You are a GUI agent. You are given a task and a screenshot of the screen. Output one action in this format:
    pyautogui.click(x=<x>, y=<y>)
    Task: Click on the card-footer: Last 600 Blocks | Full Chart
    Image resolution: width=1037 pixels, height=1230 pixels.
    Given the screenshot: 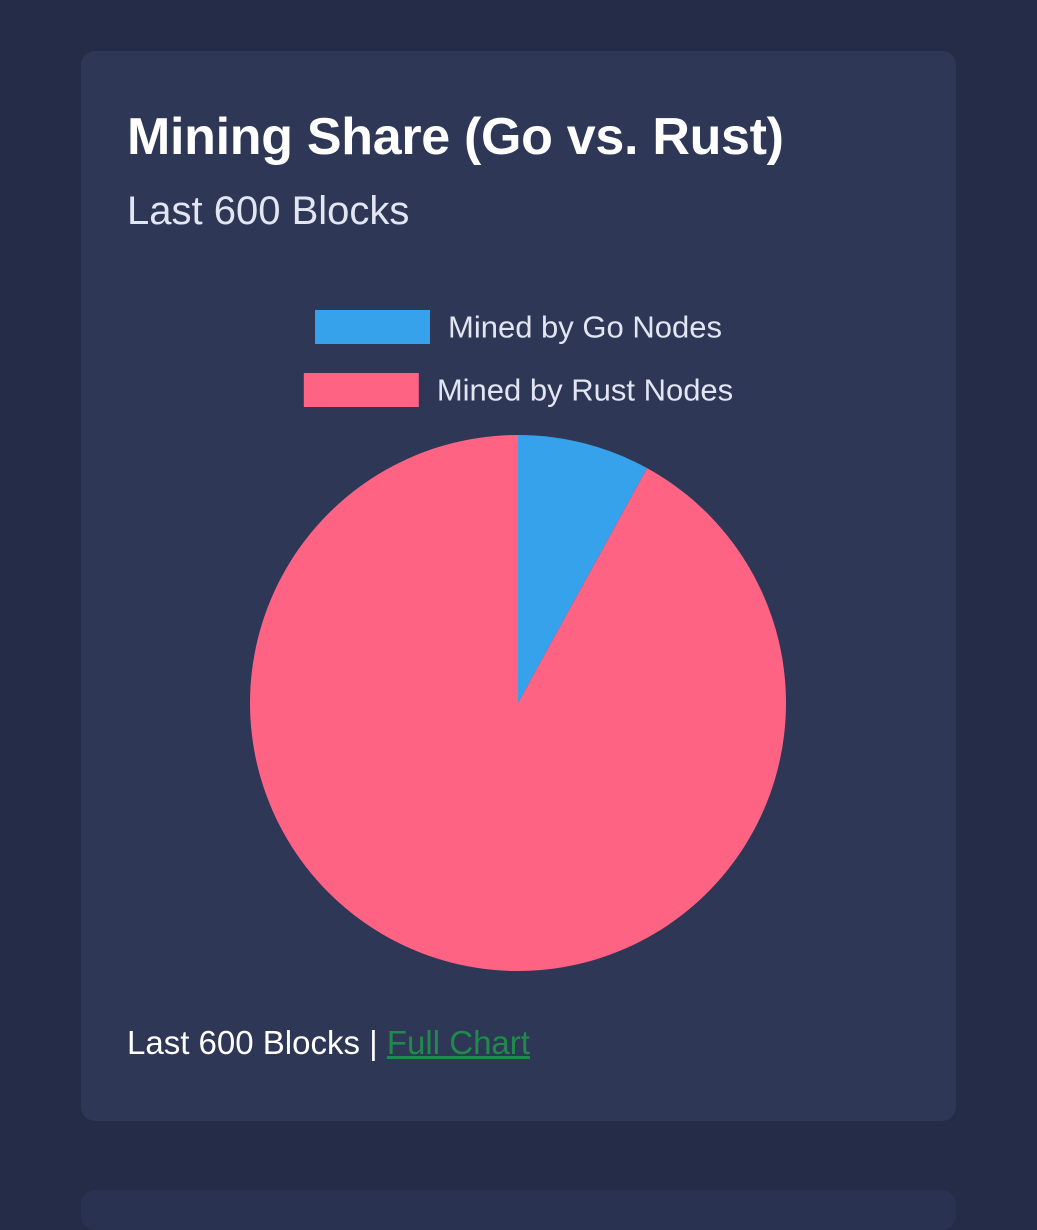 What is the action you would take?
    pyautogui.click(x=328, y=1043)
    